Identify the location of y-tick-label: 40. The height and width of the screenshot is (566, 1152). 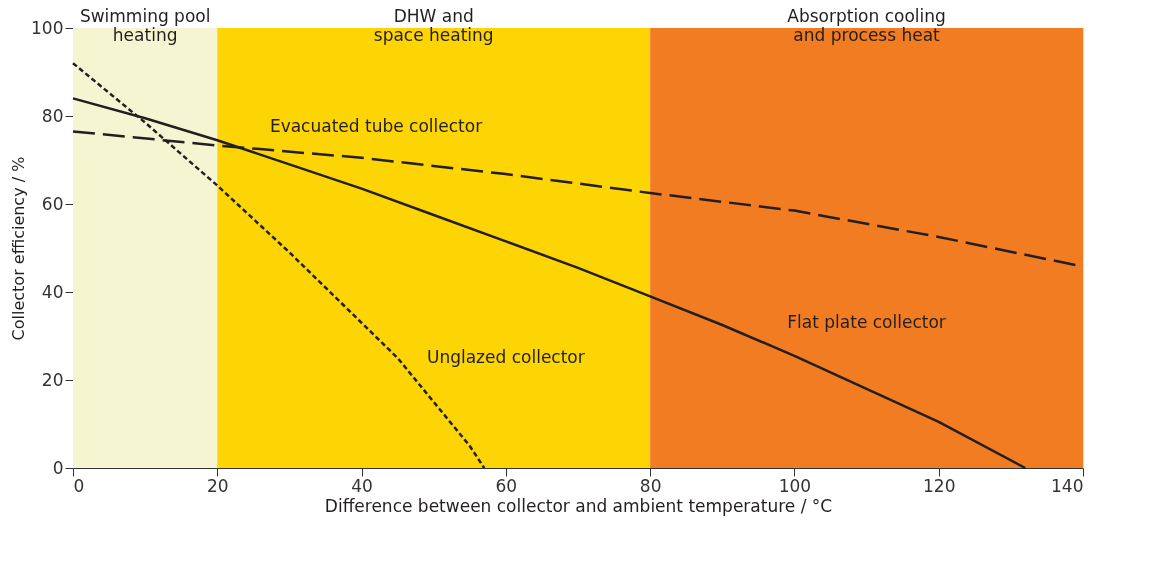
(52, 291).